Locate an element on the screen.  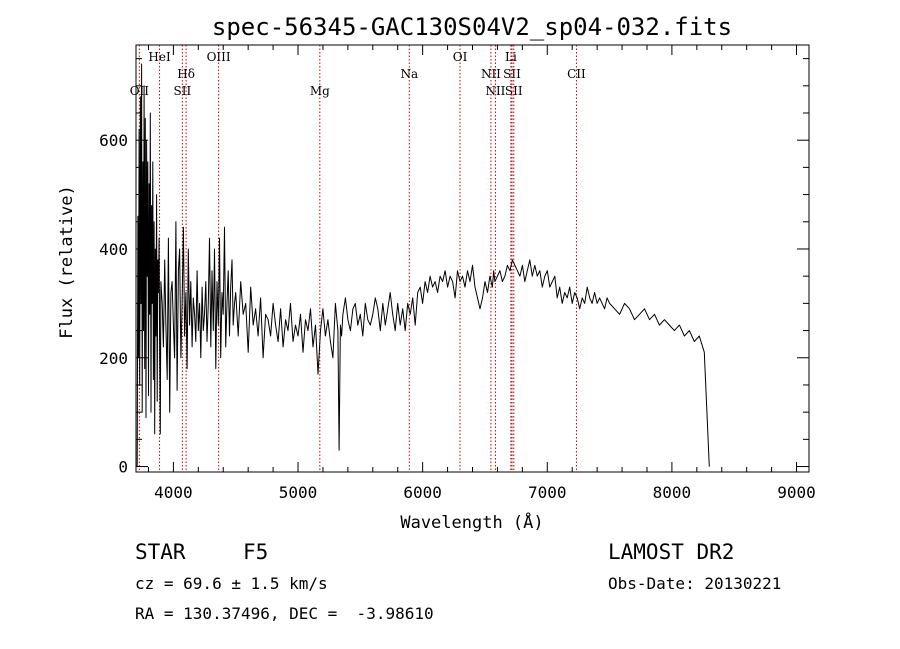
chart-title: spec-56345-GAC130S04V2_sp04-032.fits is located at coordinates (472, 27).